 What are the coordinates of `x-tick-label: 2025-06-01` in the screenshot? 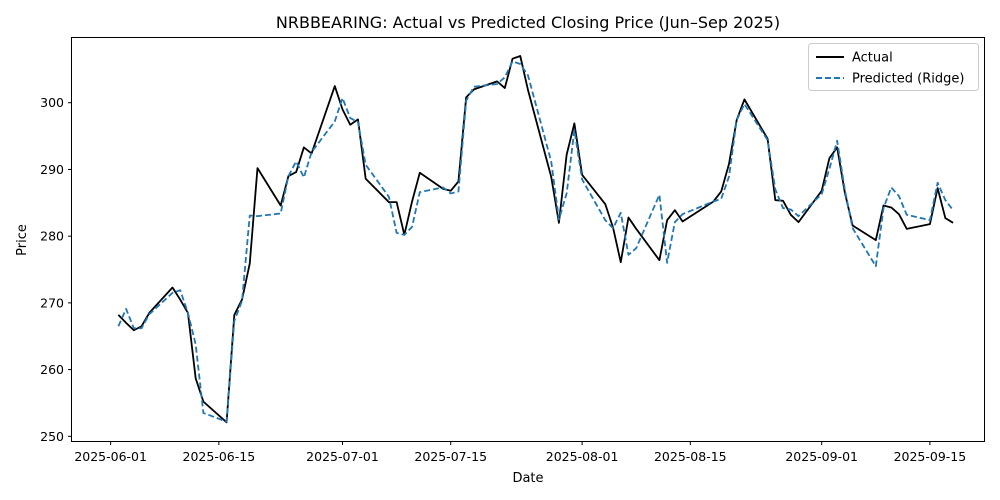 It's located at (110, 456).